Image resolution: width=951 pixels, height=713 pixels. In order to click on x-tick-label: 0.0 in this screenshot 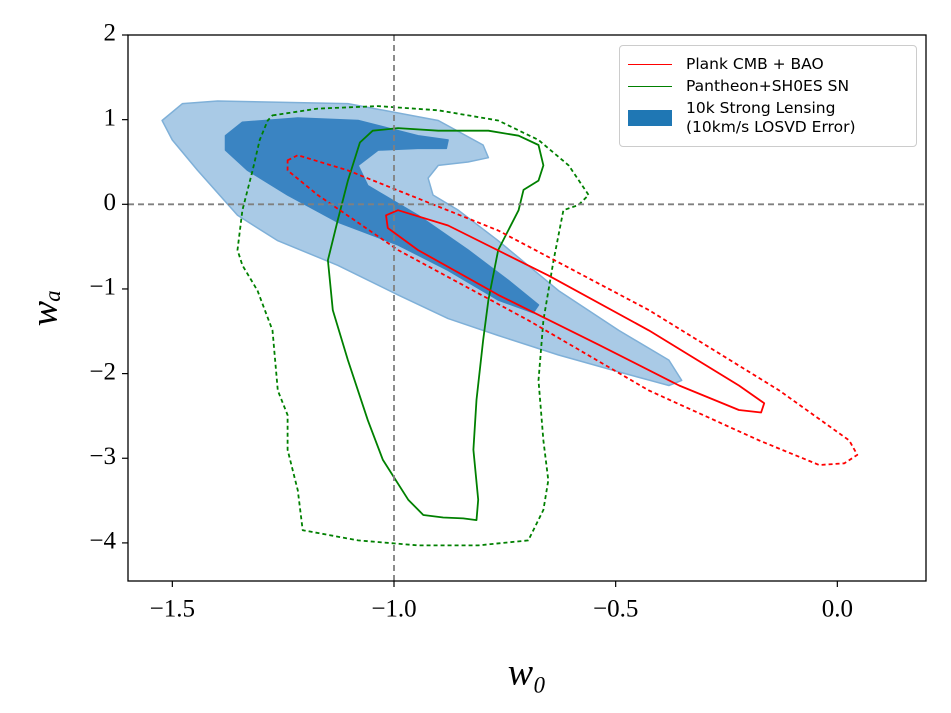, I will do `click(837, 609)`.